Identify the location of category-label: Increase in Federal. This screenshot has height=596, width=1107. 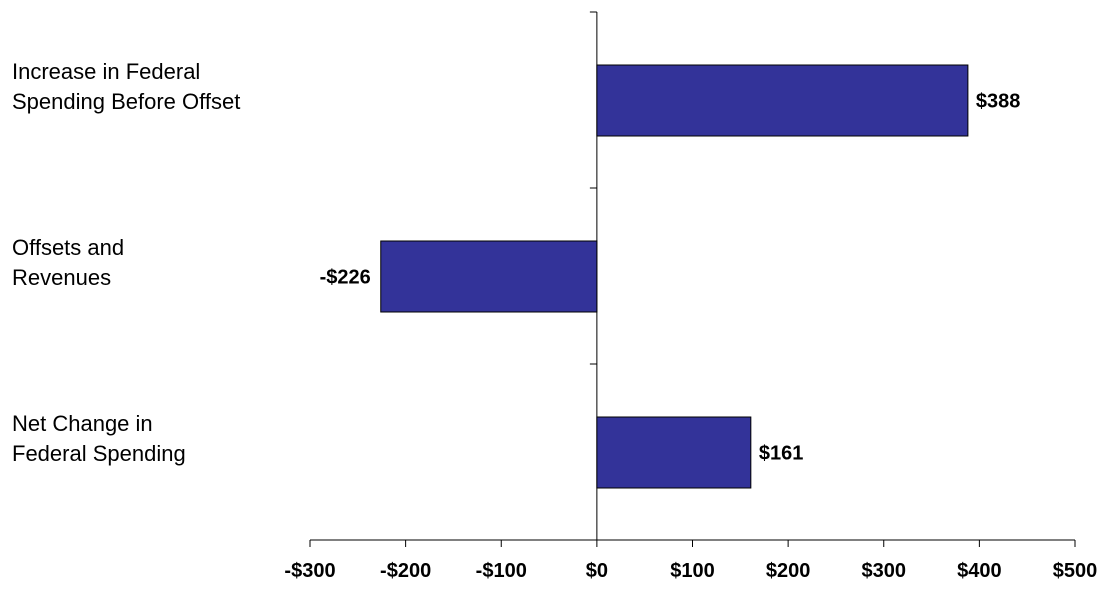
(106, 71).